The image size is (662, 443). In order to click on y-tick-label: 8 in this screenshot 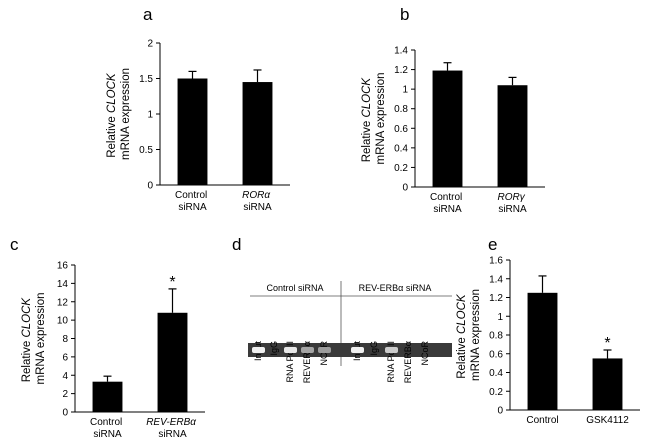, I will do `click(65, 339)`.